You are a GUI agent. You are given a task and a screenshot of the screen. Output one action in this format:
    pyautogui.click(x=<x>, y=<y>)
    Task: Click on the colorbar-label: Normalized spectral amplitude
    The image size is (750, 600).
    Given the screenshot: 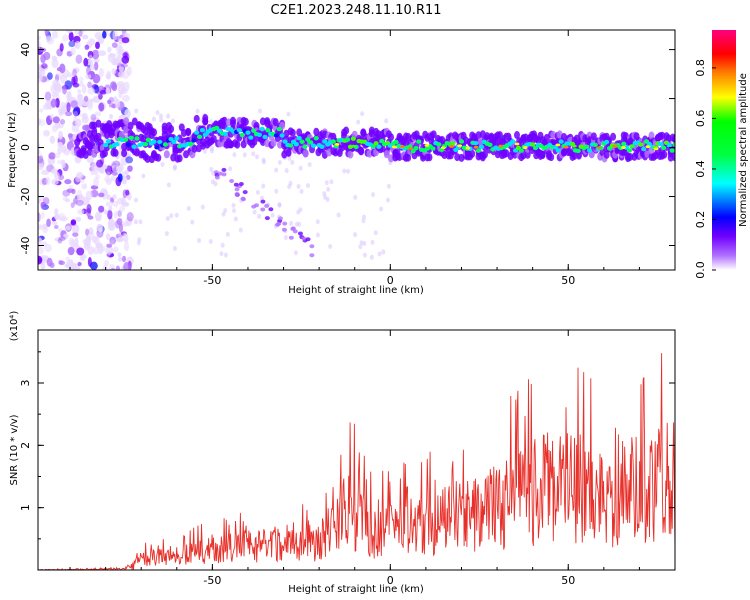 What is the action you would take?
    pyautogui.click(x=743, y=150)
    